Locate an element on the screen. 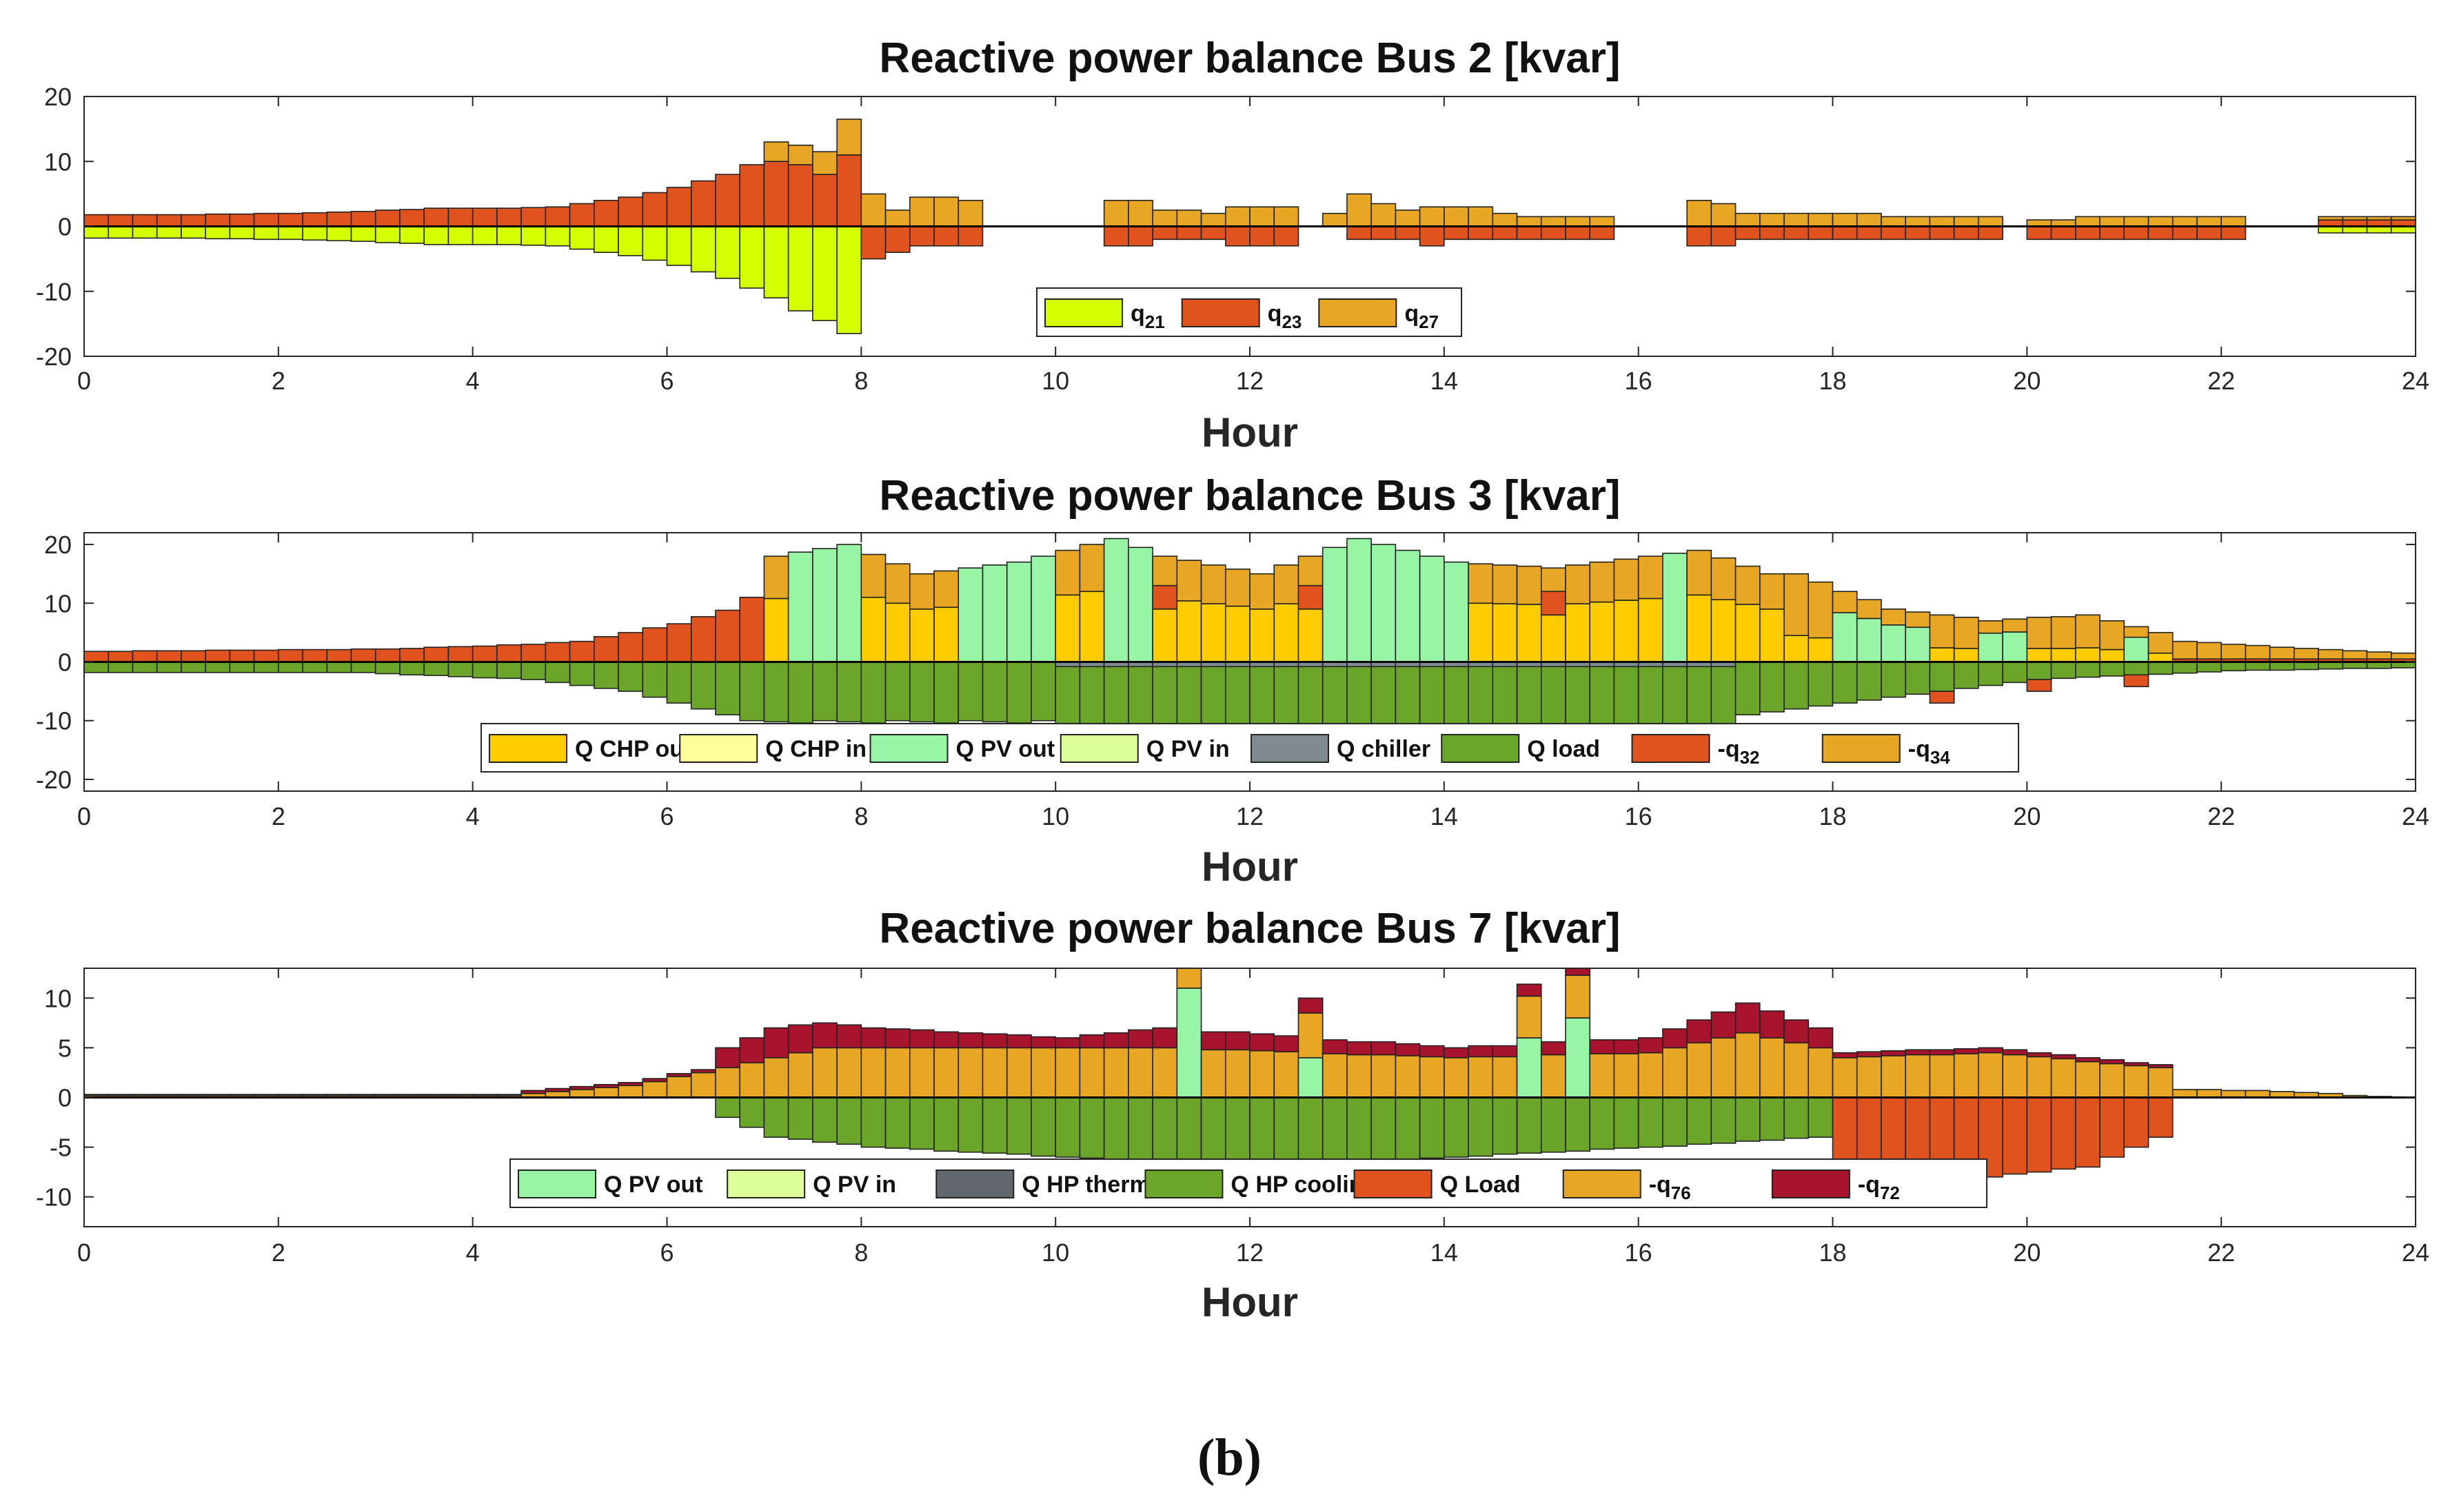  x-tick-label: 18 is located at coordinates (1832, 1252).